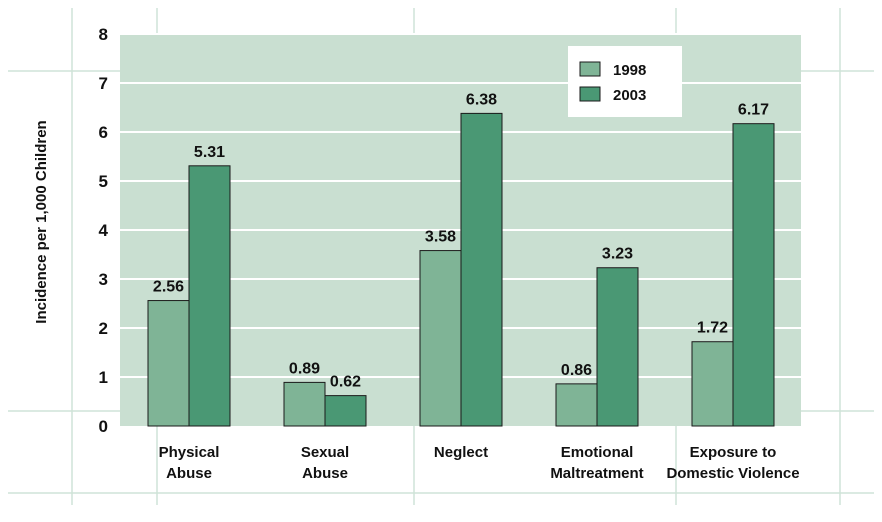 The image size is (882, 522). Describe the element at coordinates (189, 452) in the screenshot. I see `x-category-label-0-line-0: Physical` at that location.